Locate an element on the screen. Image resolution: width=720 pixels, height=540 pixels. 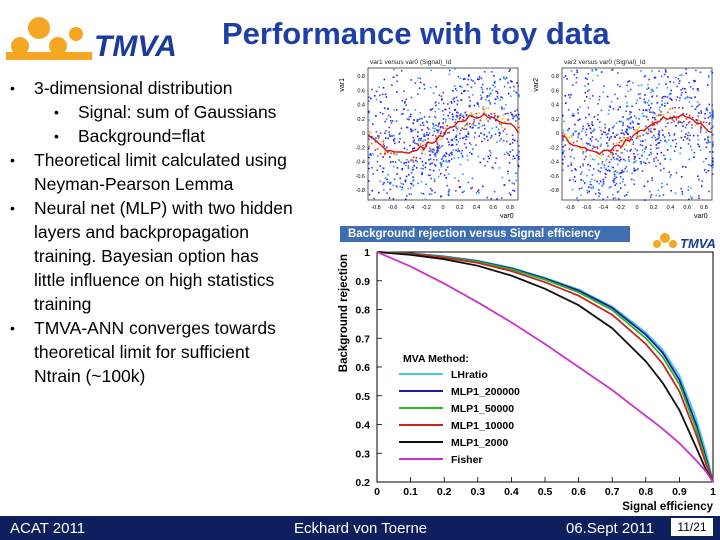
scatter-x-tick: -0.8 is located at coordinates (375, 208).